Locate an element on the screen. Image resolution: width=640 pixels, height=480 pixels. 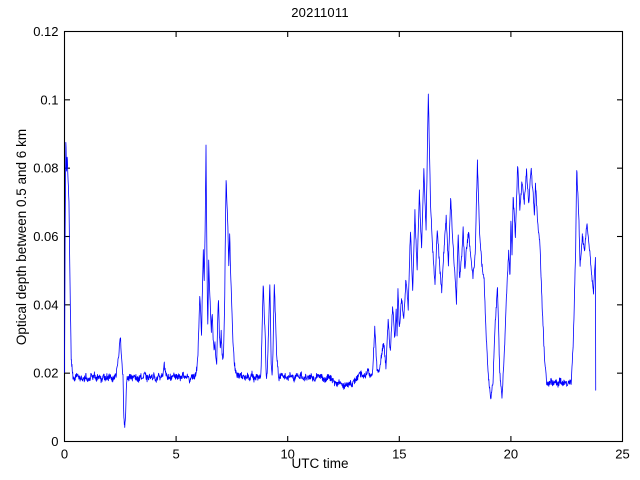
x-tick-label: 20 is located at coordinates (511, 454).